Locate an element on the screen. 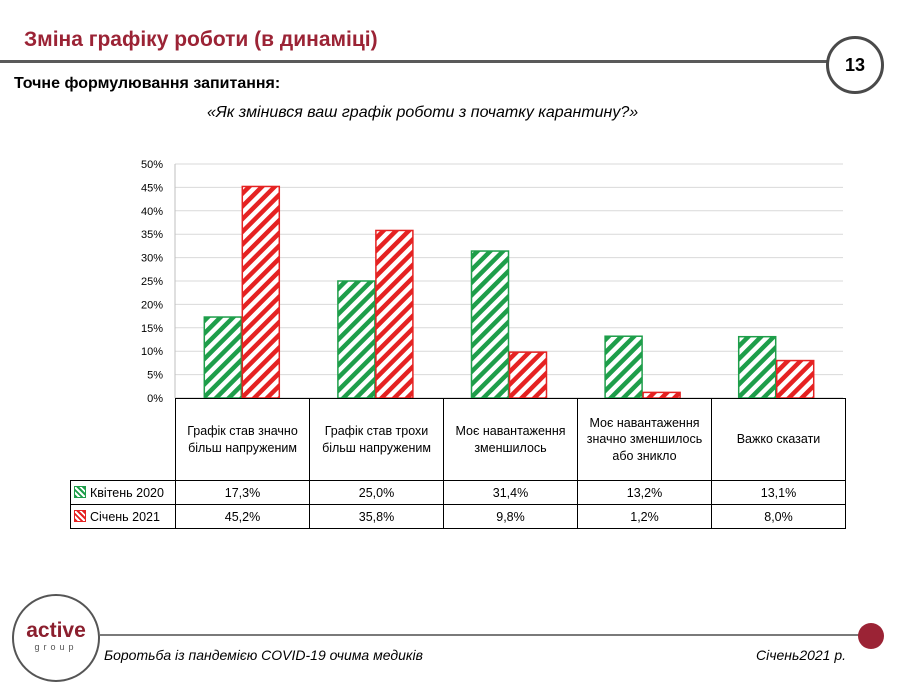  value-cell: 35,8% is located at coordinates (376, 516).